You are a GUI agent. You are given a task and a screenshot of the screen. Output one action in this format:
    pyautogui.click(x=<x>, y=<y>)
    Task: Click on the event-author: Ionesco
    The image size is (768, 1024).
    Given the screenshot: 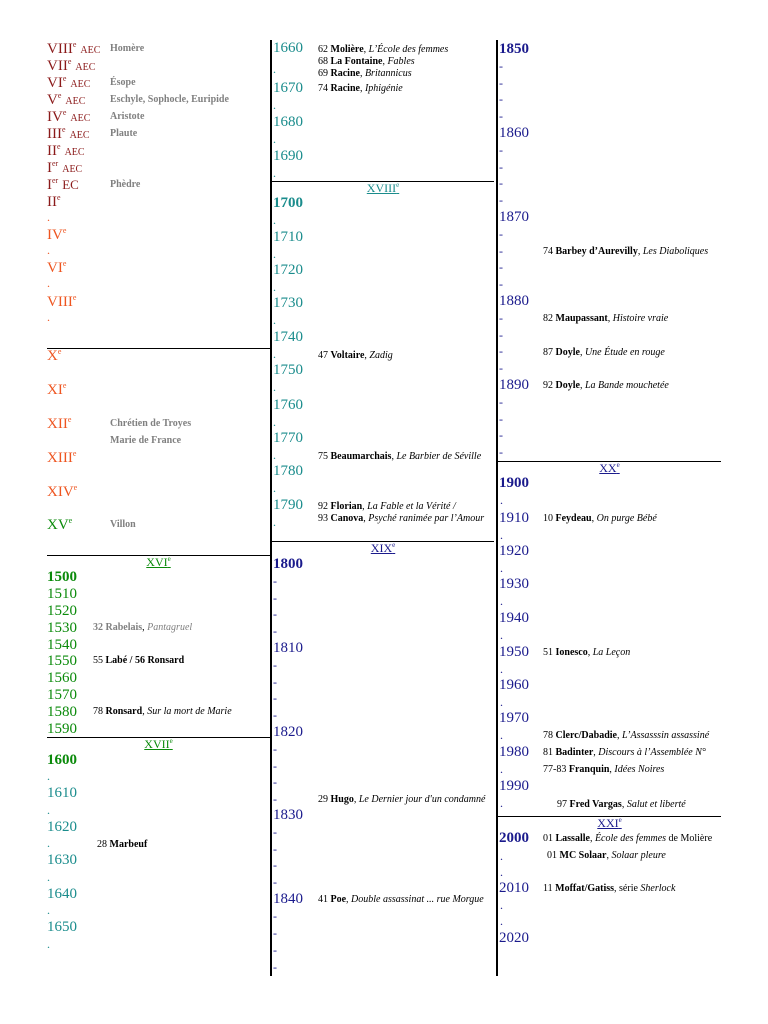 What is the action you would take?
    pyautogui.click(x=571, y=652)
    